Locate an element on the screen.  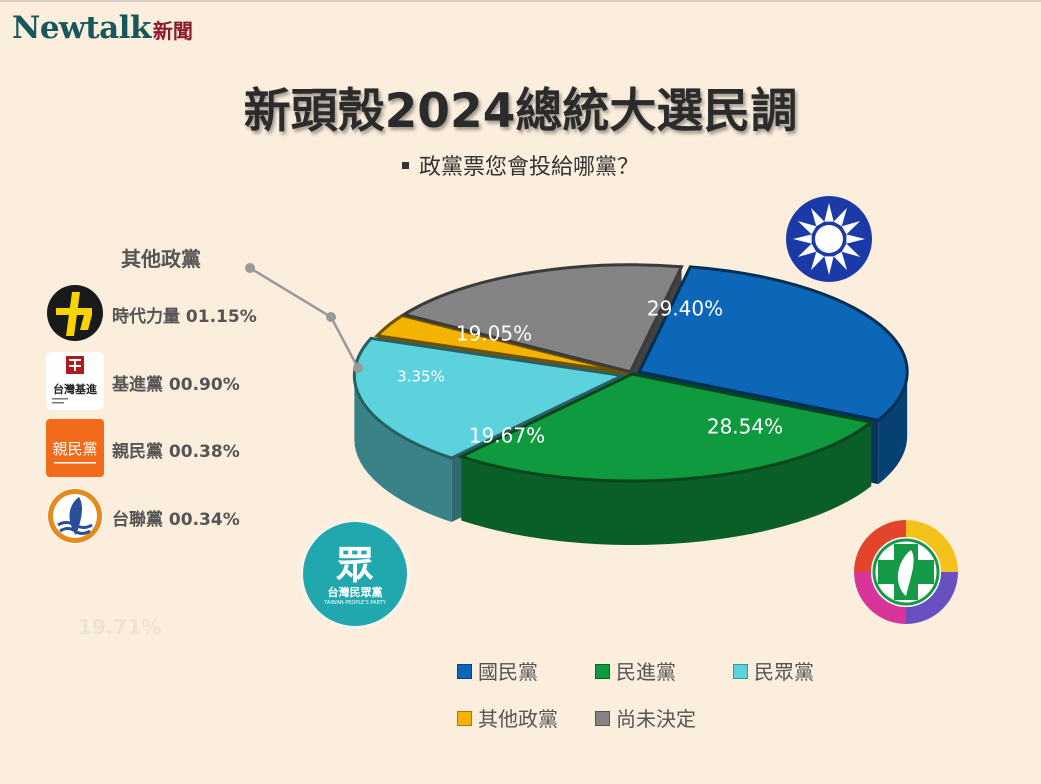
legend-item-tpp: 民眾黨 is located at coordinates (773, 670).